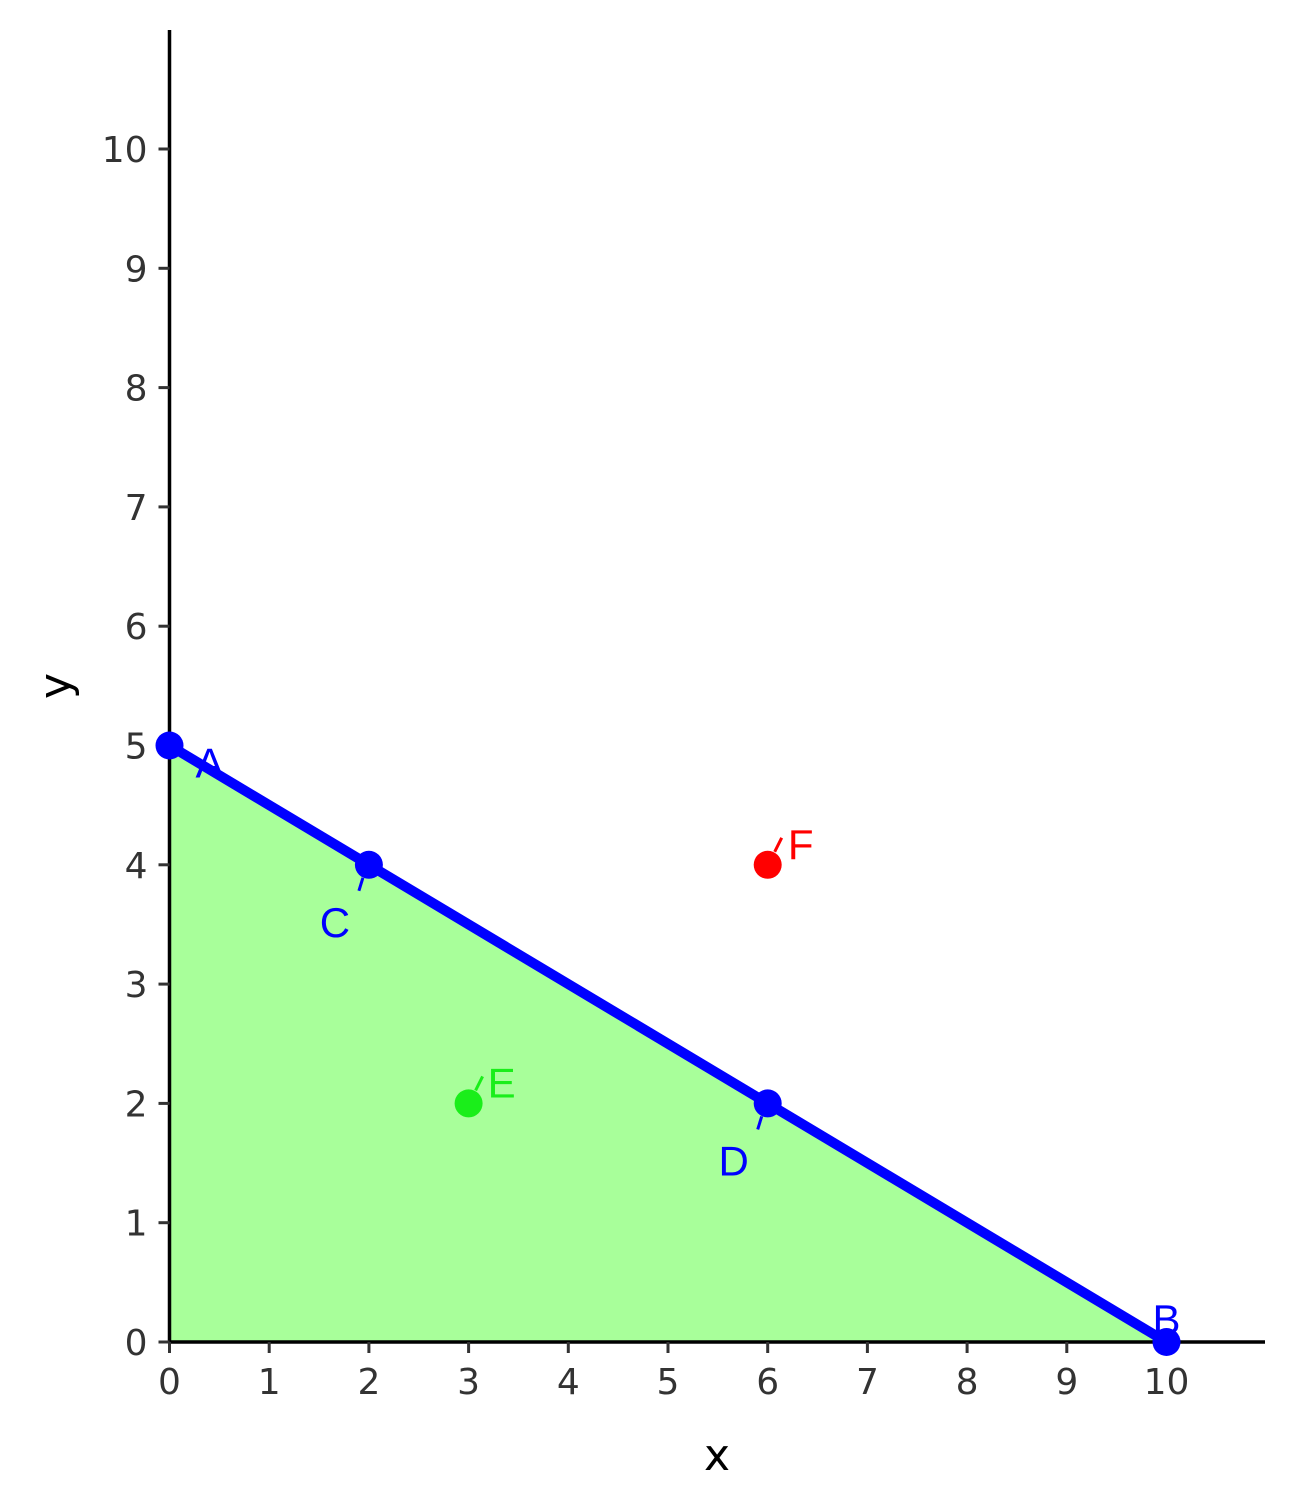  What do you see at coordinates (136, 747) in the screenshot?
I see `y-tick-label: 5` at bounding box center [136, 747].